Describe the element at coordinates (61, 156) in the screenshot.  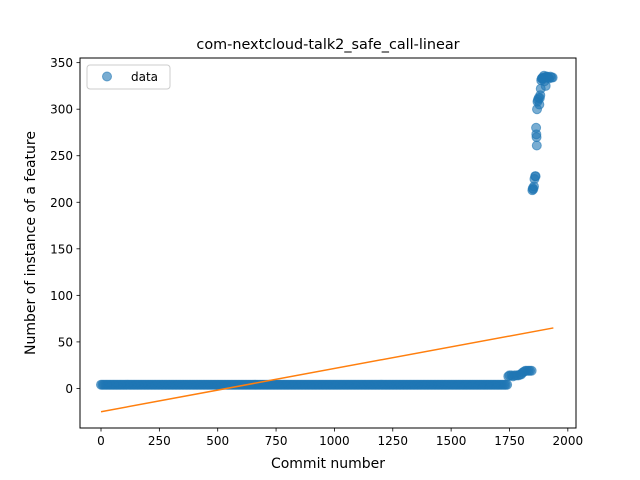
I see `y-tick-label: 250` at that location.